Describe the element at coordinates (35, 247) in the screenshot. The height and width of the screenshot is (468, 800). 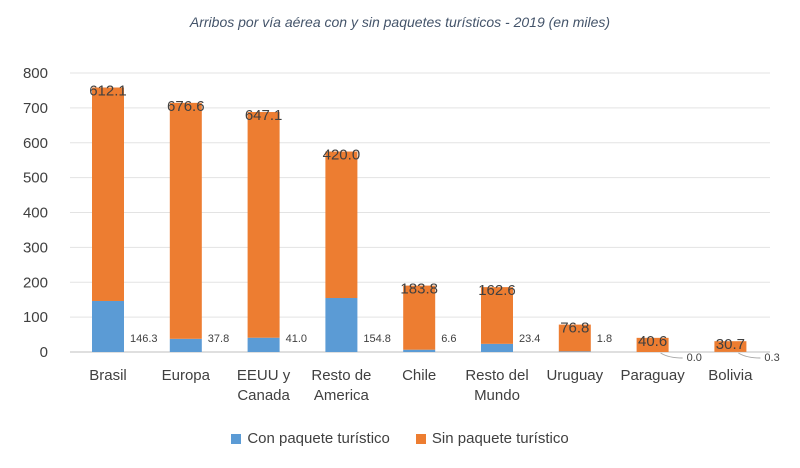
I see `y-tick-label: 300` at that location.